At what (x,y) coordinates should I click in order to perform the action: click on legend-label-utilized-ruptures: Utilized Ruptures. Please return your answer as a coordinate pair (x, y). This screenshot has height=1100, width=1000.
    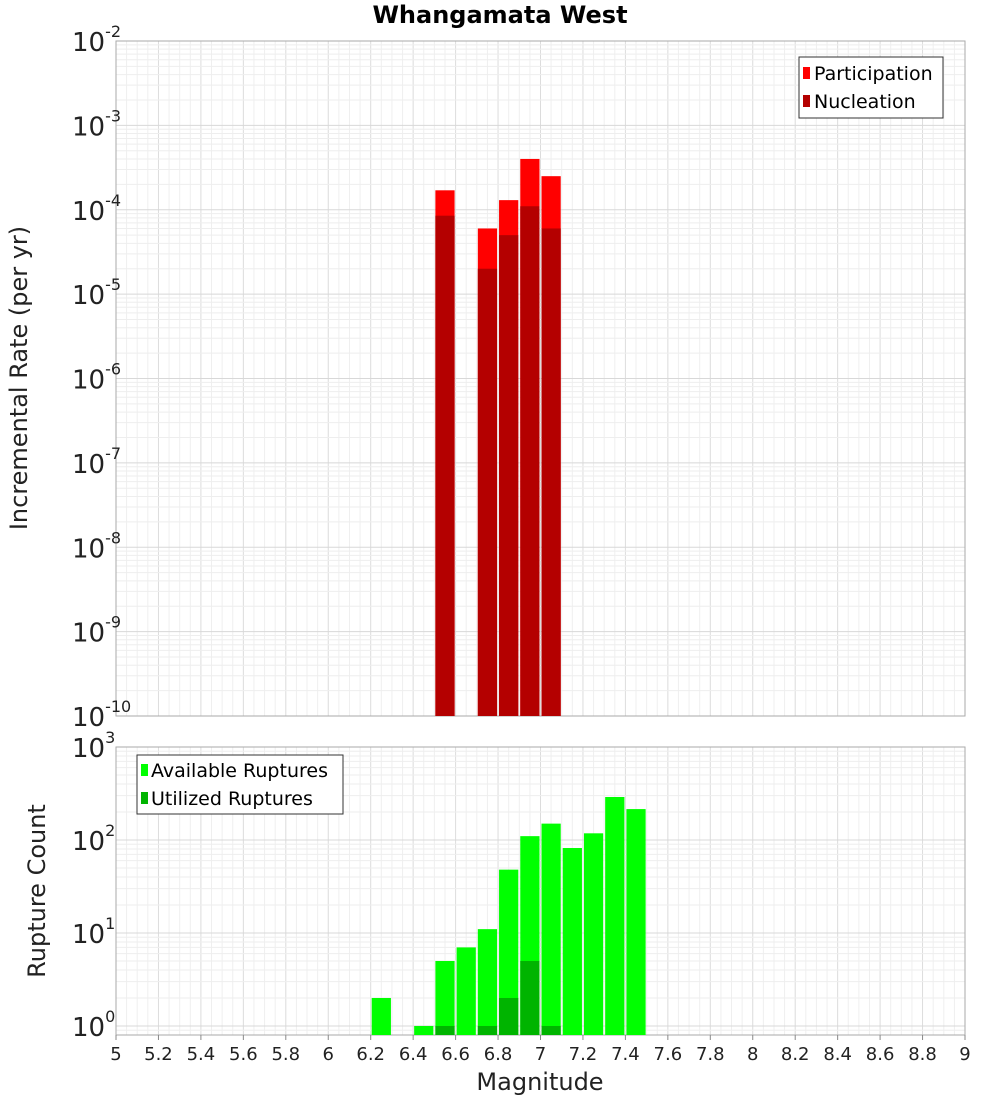
    Looking at the image, I should click on (232, 799).